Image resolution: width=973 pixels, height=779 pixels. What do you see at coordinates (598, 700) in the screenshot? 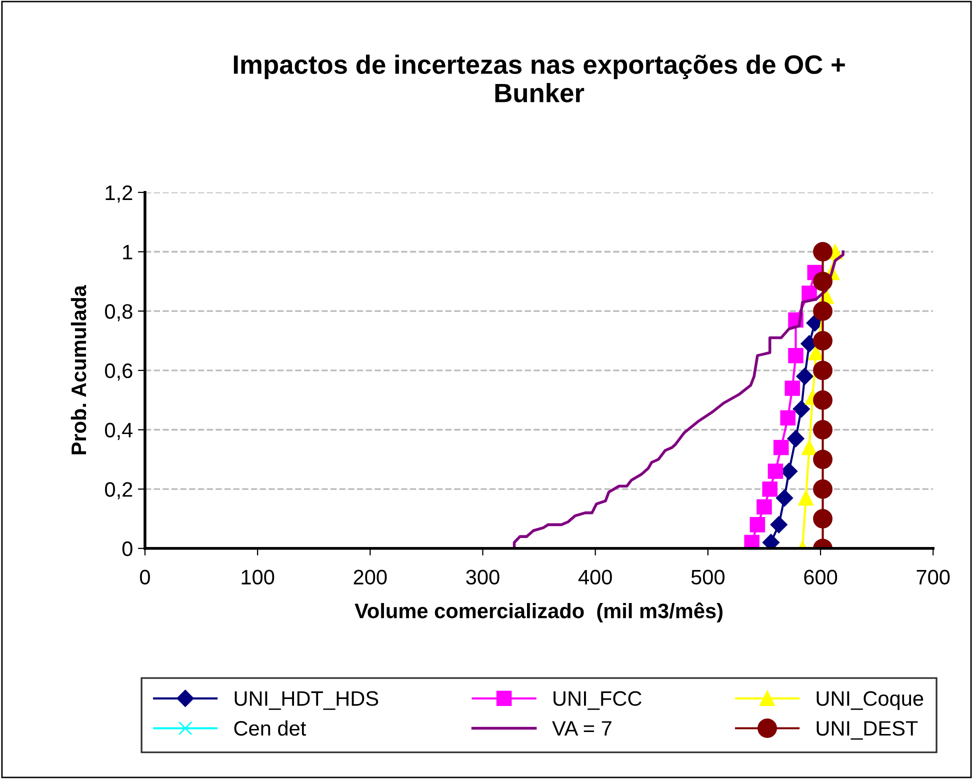
I see `legend-label: UNI_FCC` at bounding box center [598, 700].